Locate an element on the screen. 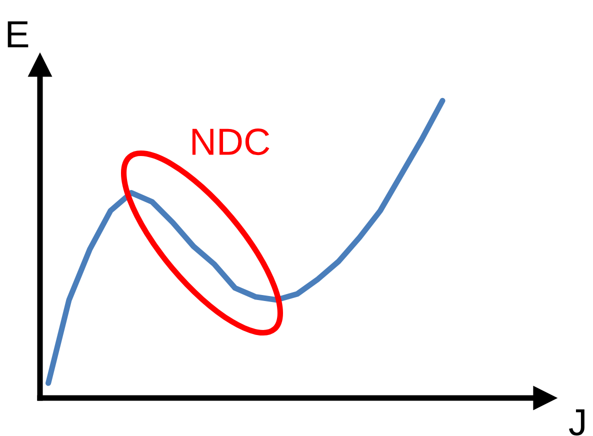  x-axis-title: J is located at coordinates (576, 422).